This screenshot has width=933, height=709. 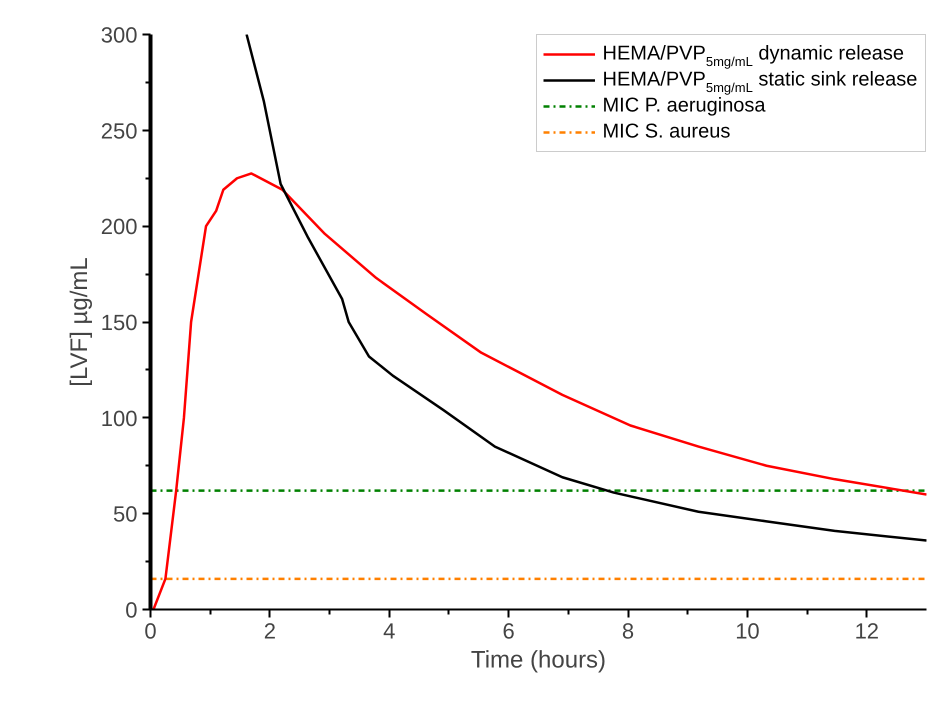 I want to click on y-tick-label: 50, so click(x=125, y=514).